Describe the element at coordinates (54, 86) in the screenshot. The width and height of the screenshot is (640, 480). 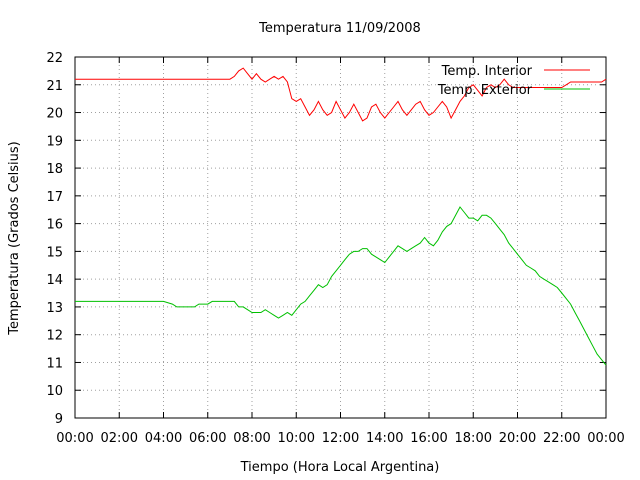
I see `y-tick-label: 21` at that location.